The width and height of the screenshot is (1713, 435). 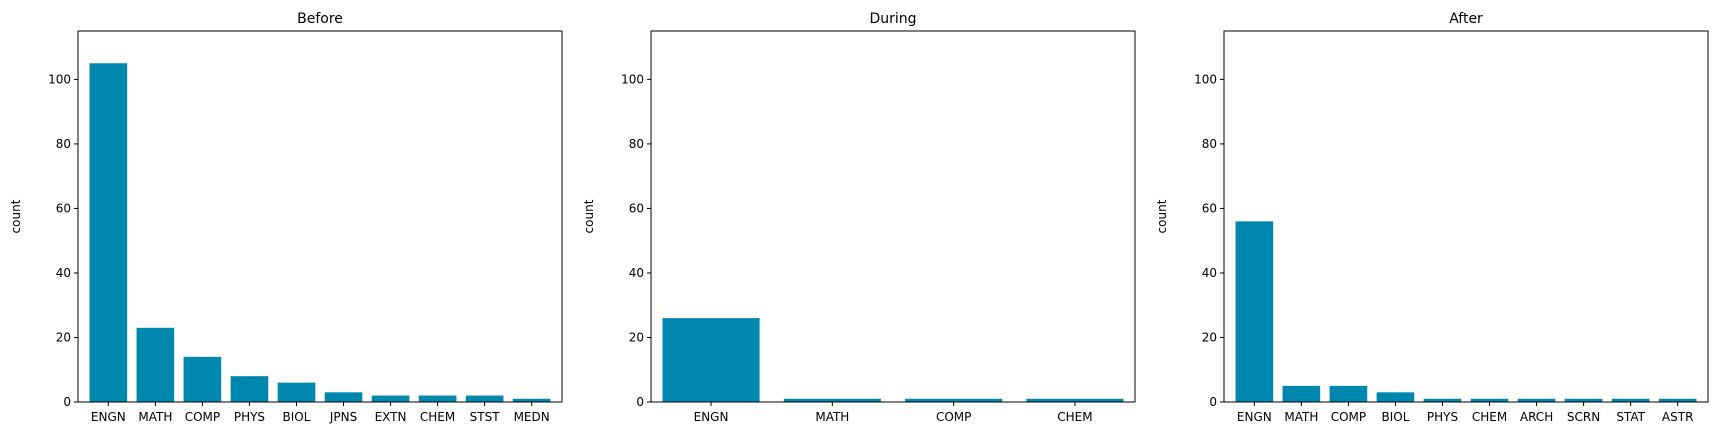 I want to click on bar-medn, so click(x=531, y=400).